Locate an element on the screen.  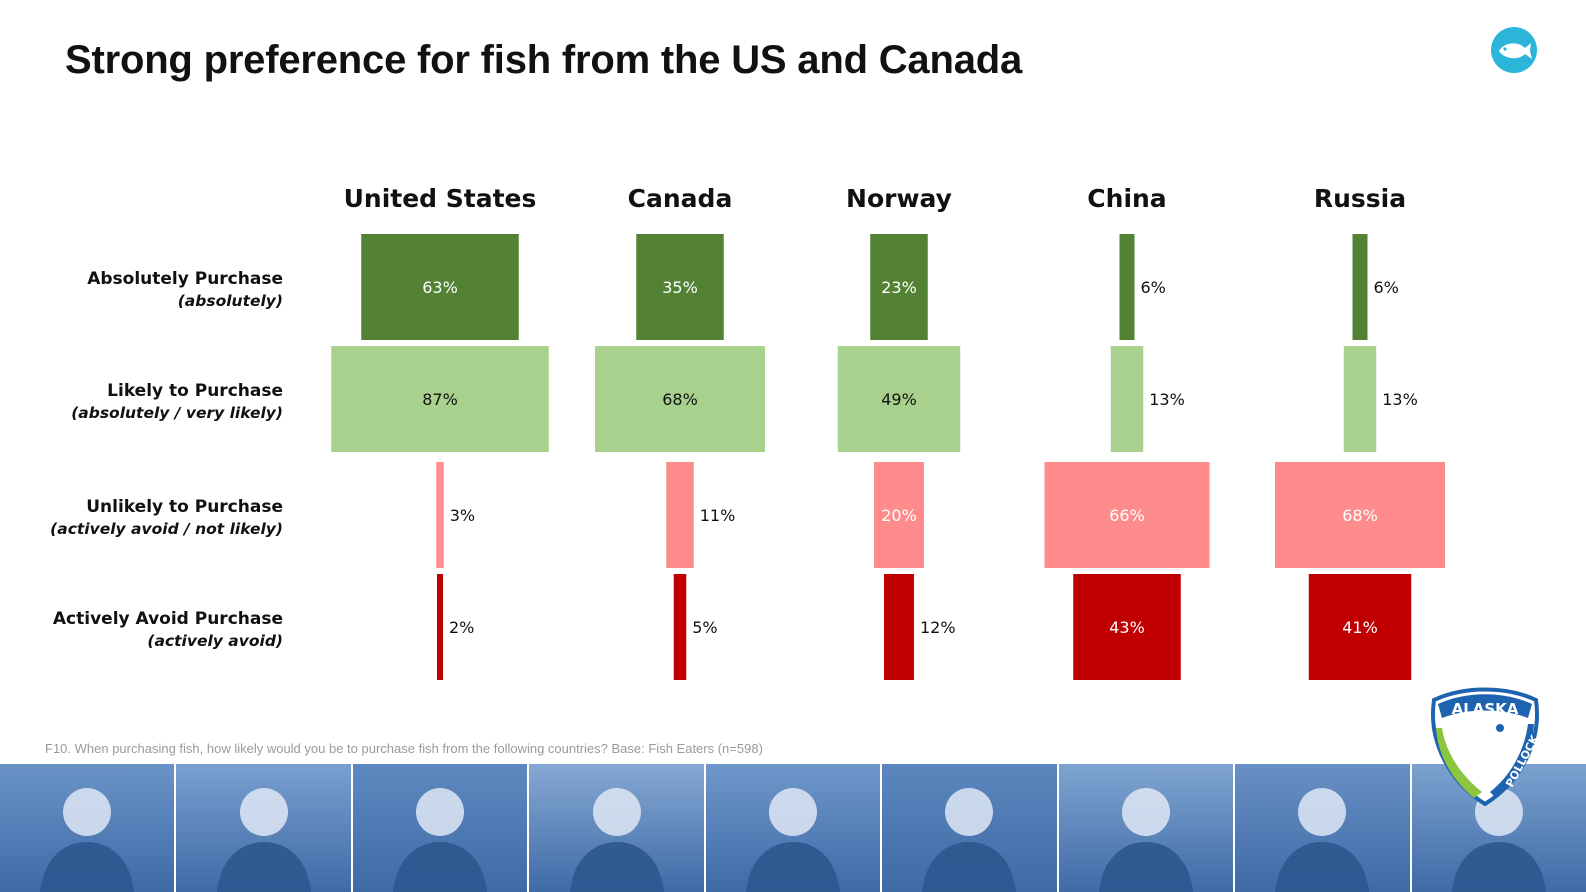
value-label-unlikely-to-purchase-canada: 11% is located at coordinates (718, 515).